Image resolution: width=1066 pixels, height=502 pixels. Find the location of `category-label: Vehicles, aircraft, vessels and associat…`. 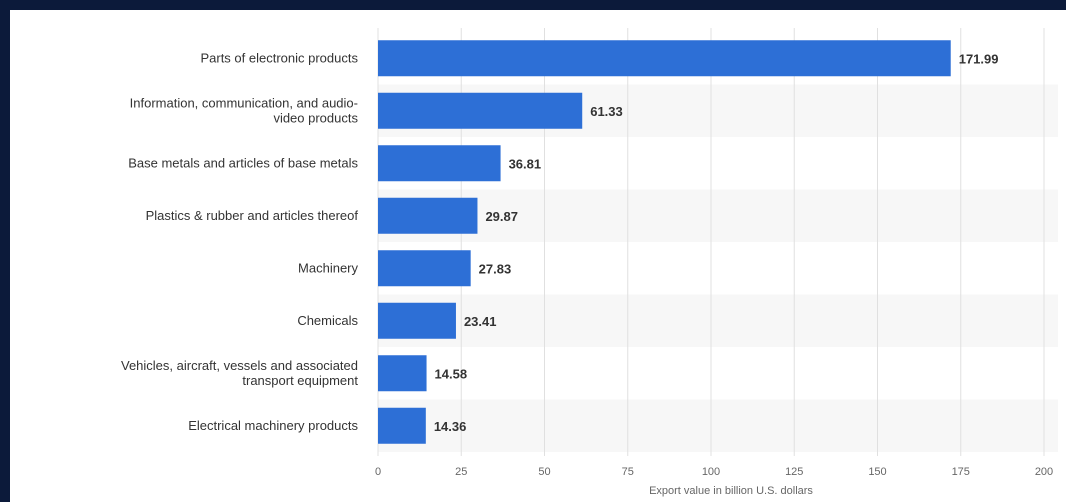

category-label: Vehicles, aircraft, vessels and associat… is located at coordinates (239, 373).